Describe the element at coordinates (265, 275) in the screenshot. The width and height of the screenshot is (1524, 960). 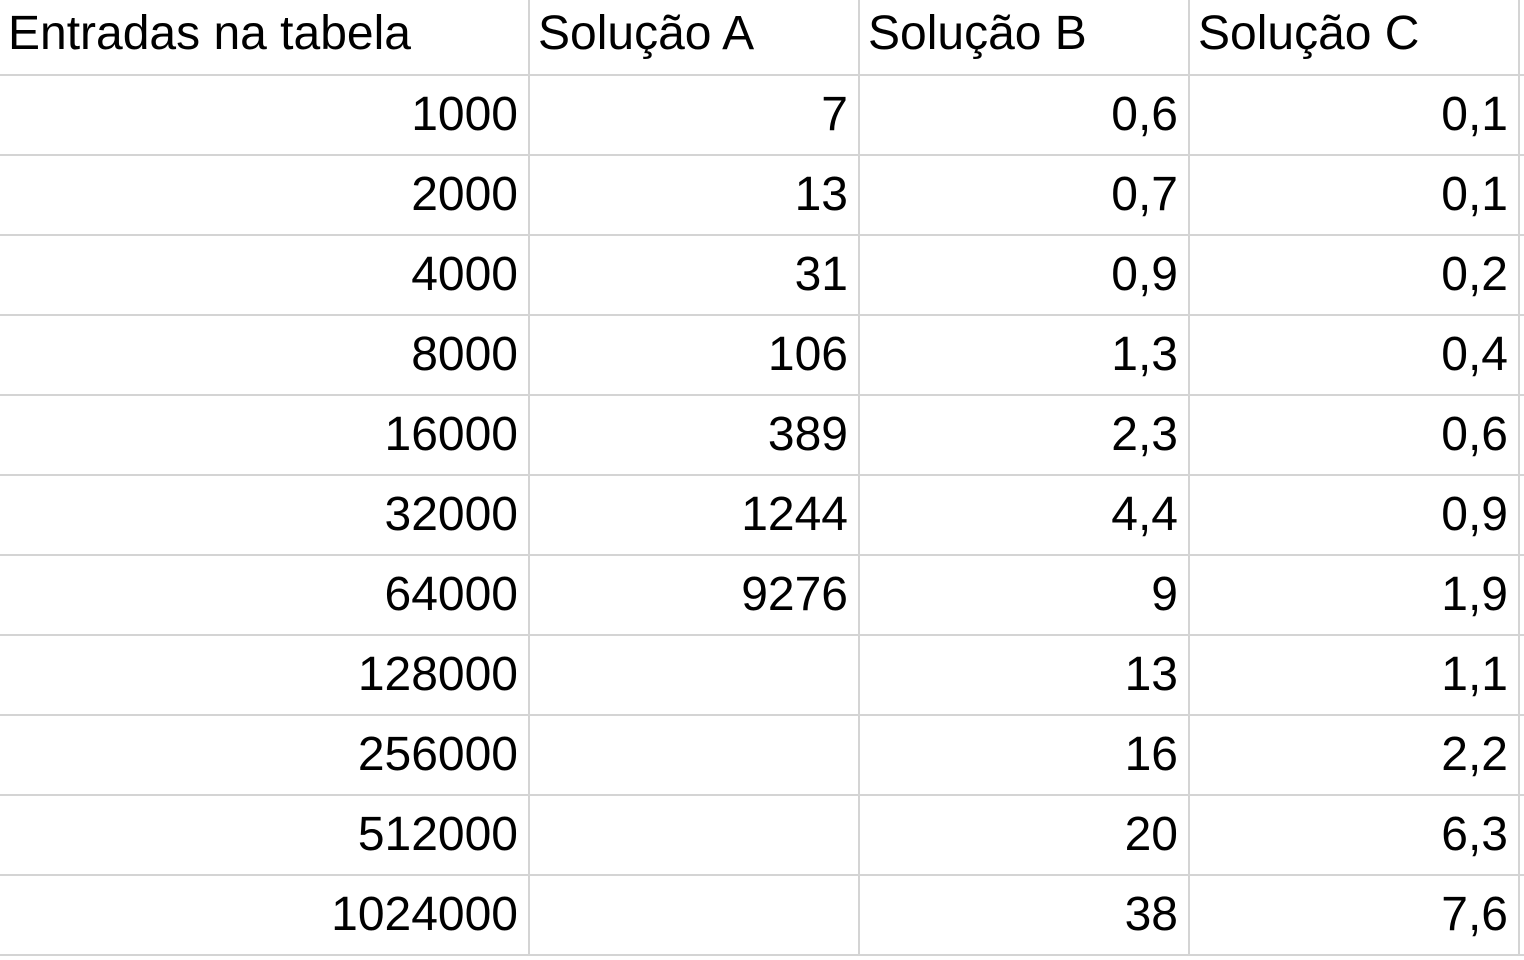
I see `table-cell: 4000` at that location.